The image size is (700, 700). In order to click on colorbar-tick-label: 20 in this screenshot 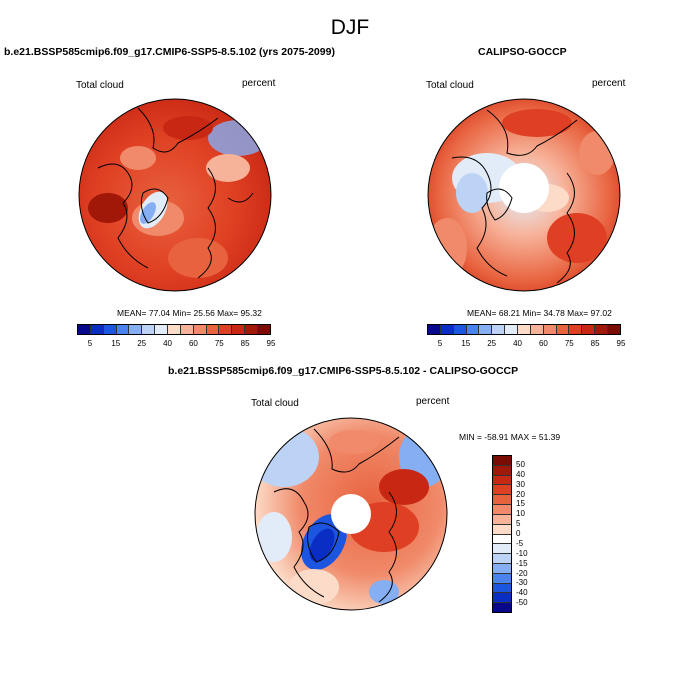, I will do `click(520, 494)`.